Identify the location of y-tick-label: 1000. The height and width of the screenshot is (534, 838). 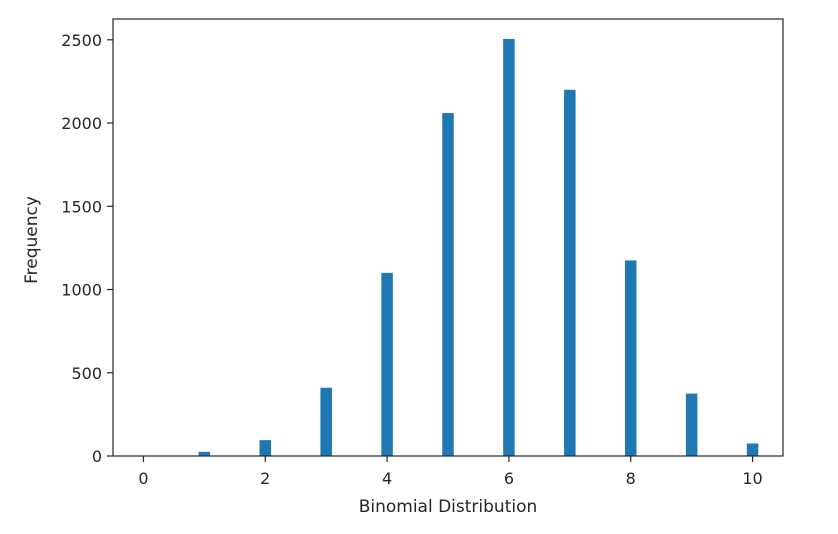
(81, 290).